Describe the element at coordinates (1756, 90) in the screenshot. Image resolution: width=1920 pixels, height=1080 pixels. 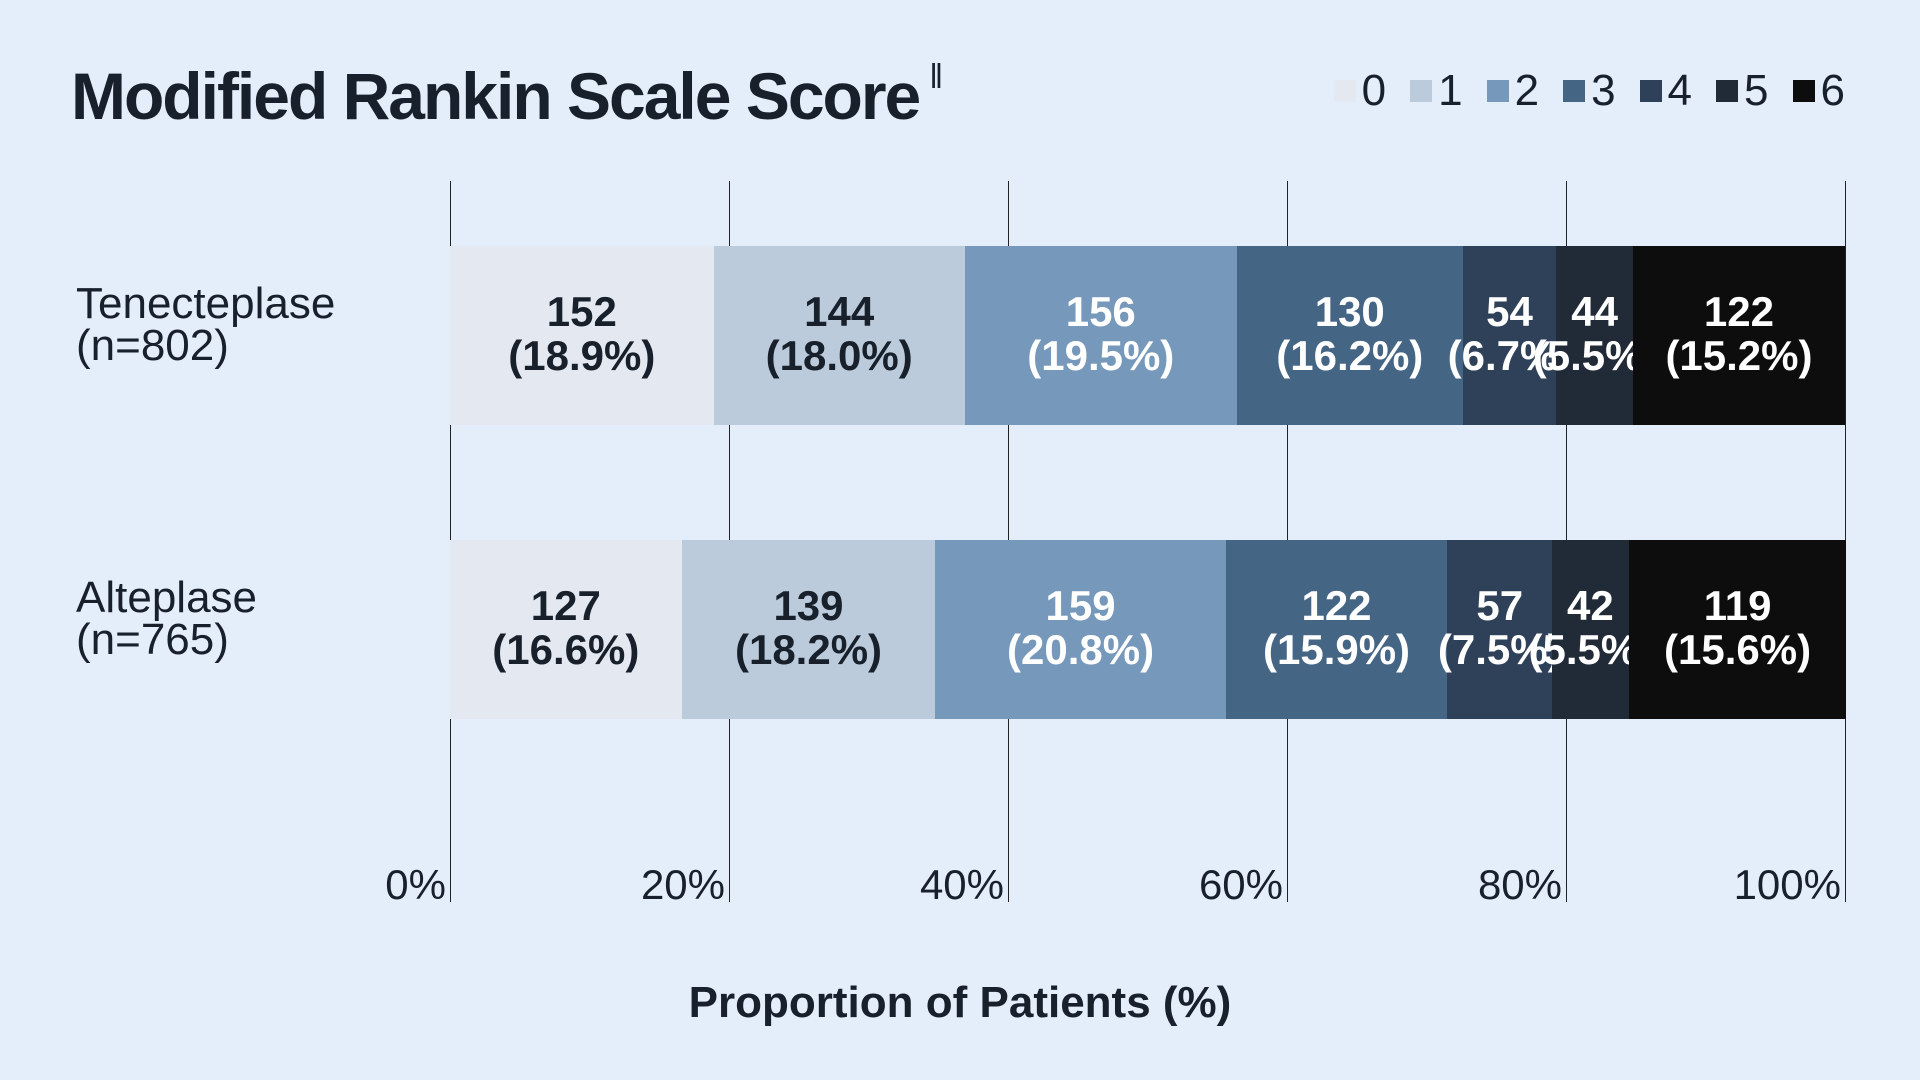
I see `legend-label: 5` at that location.